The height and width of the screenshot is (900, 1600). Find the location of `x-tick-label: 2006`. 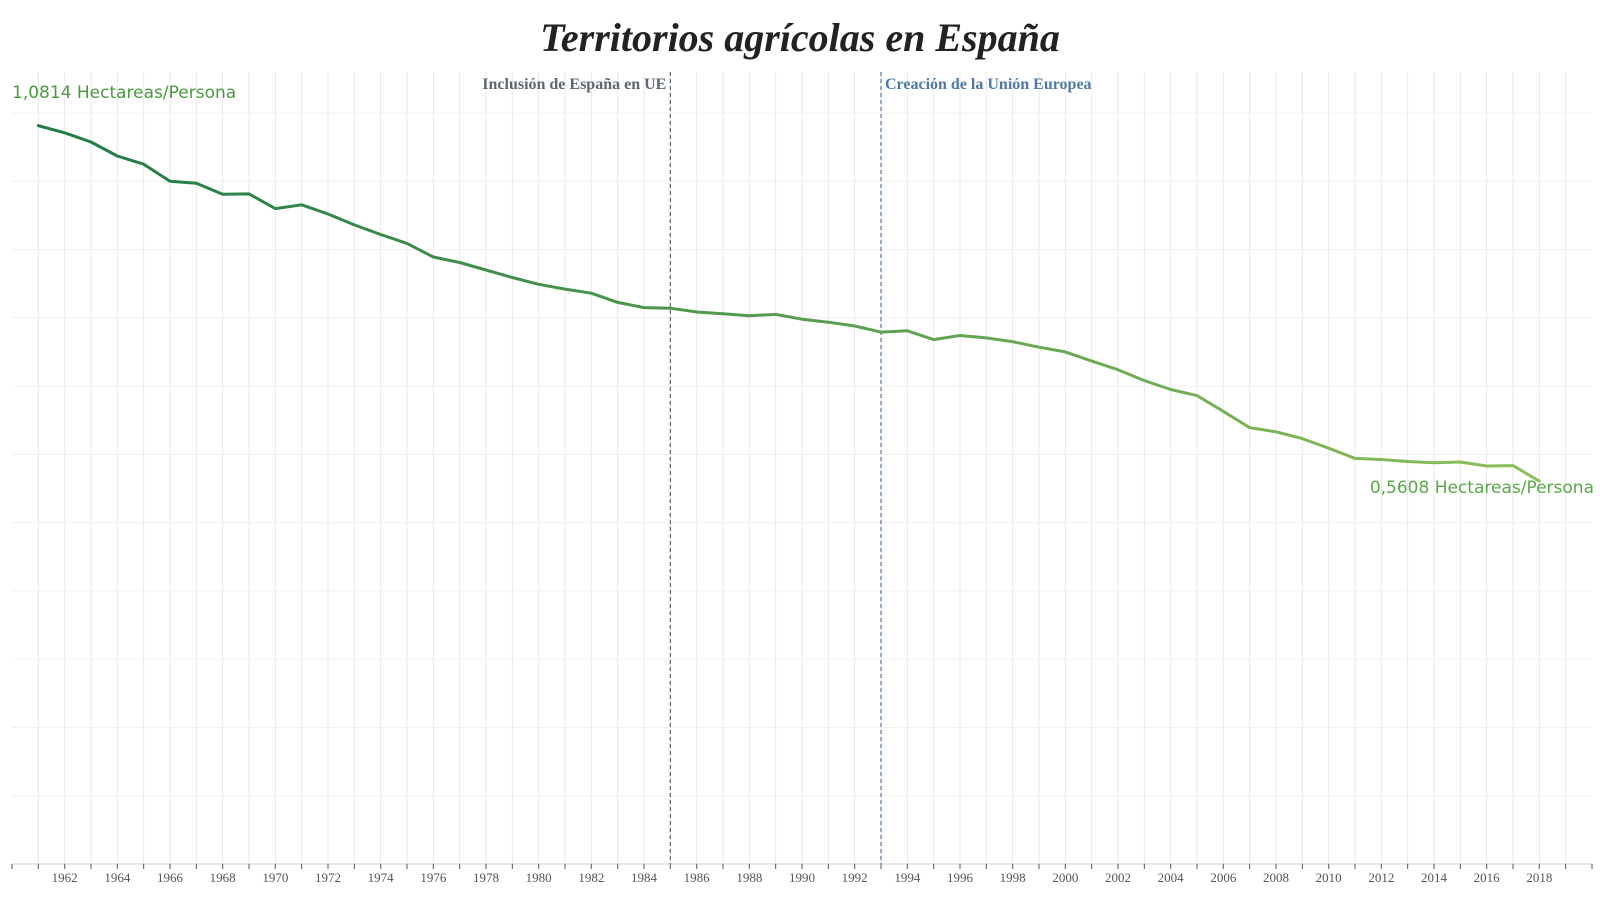

x-tick-label: 2006 is located at coordinates (1223, 877).